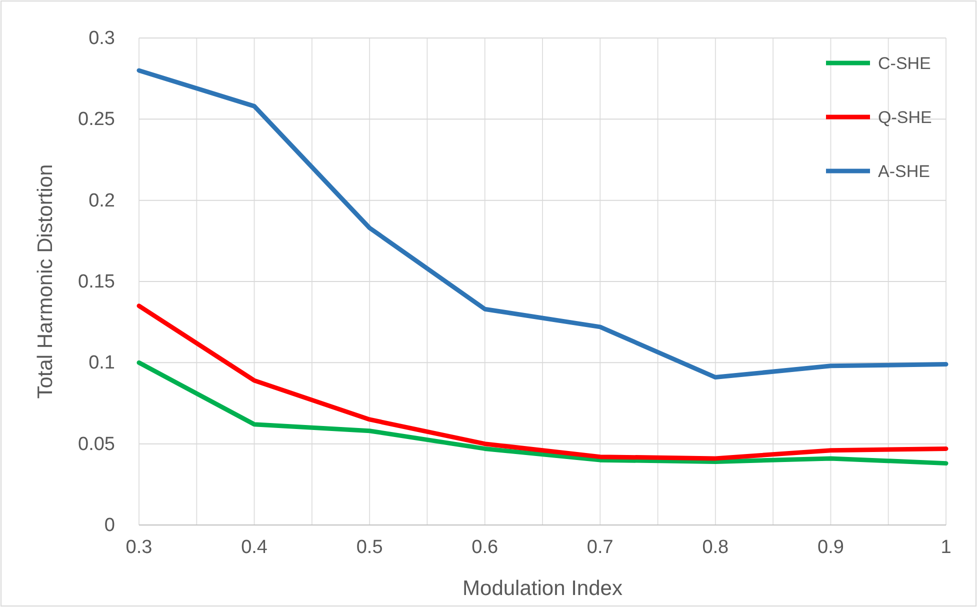 The height and width of the screenshot is (607, 977). I want to click on y-tick-label: 0.3, so click(101, 38).